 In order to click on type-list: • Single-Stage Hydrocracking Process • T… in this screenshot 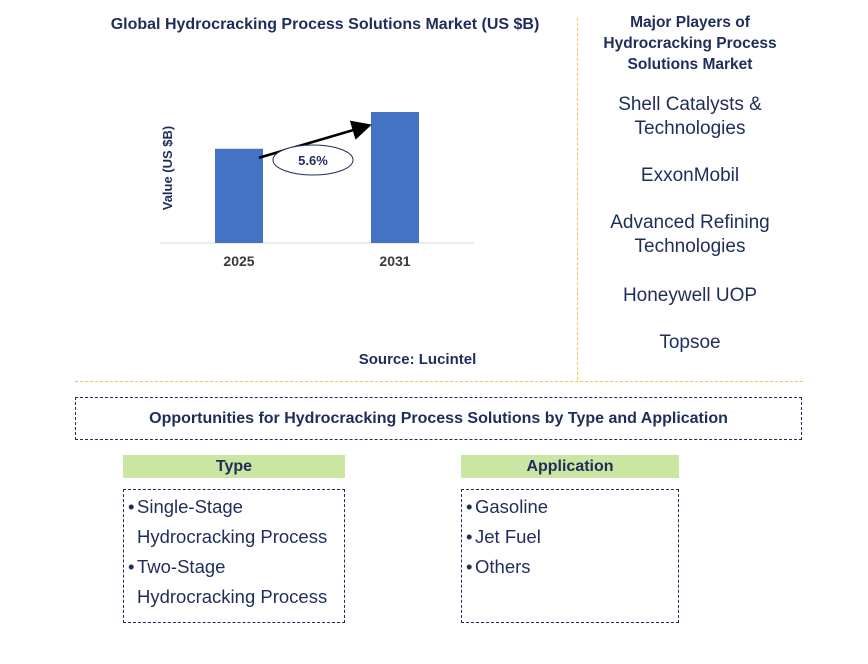, I will do `click(234, 556)`.